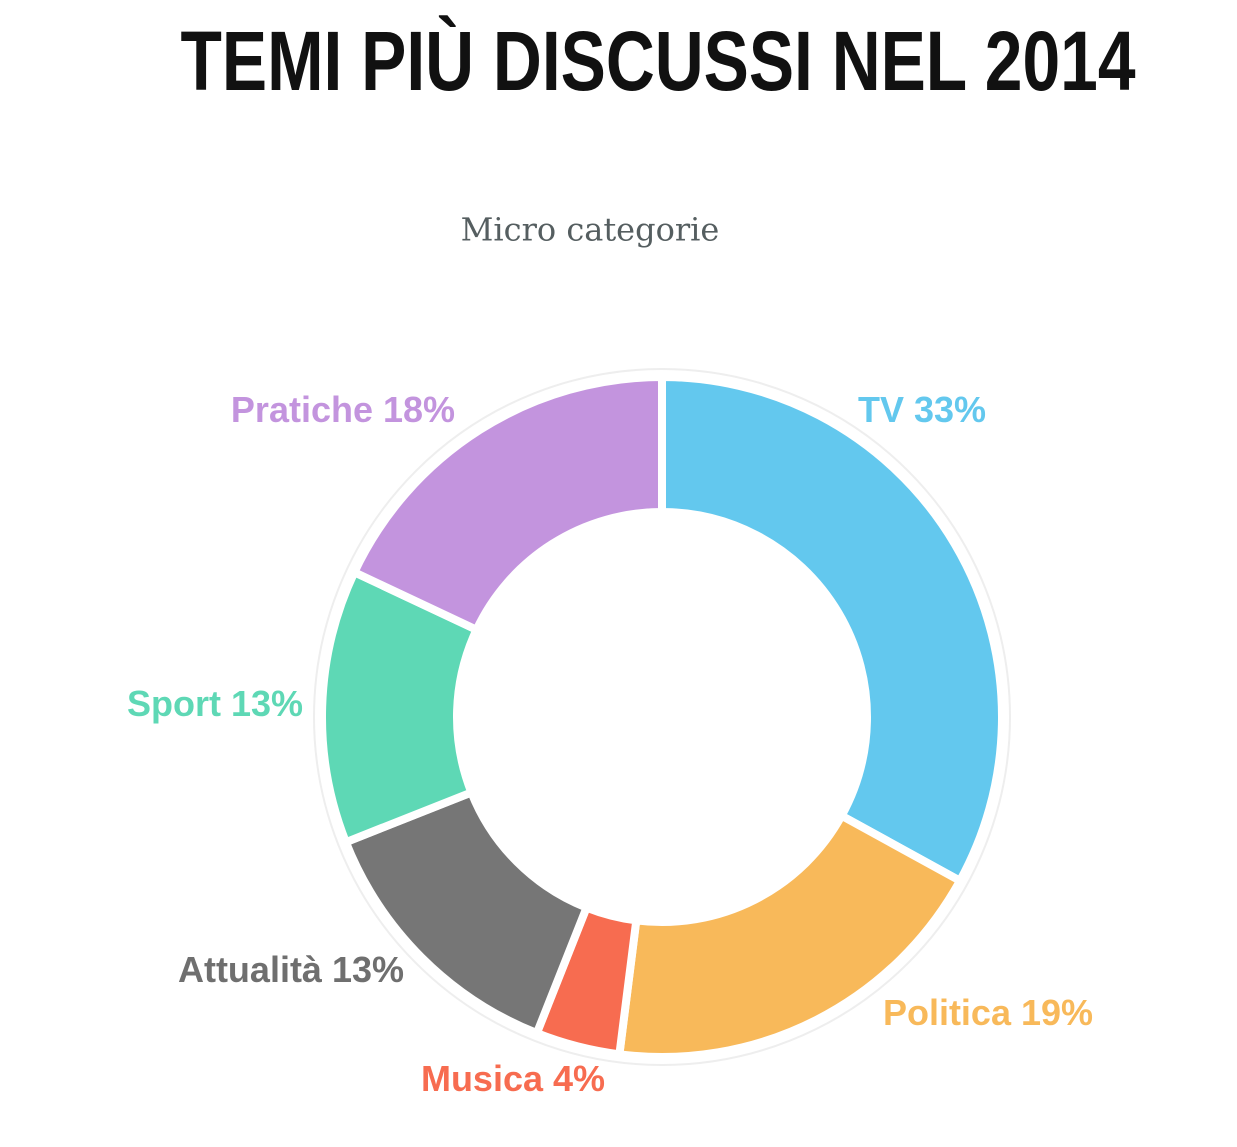  What do you see at coordinates (1057, 1012) in the screenshot?
I see `value-label: 19%` at bounding box center [1057, 1012].